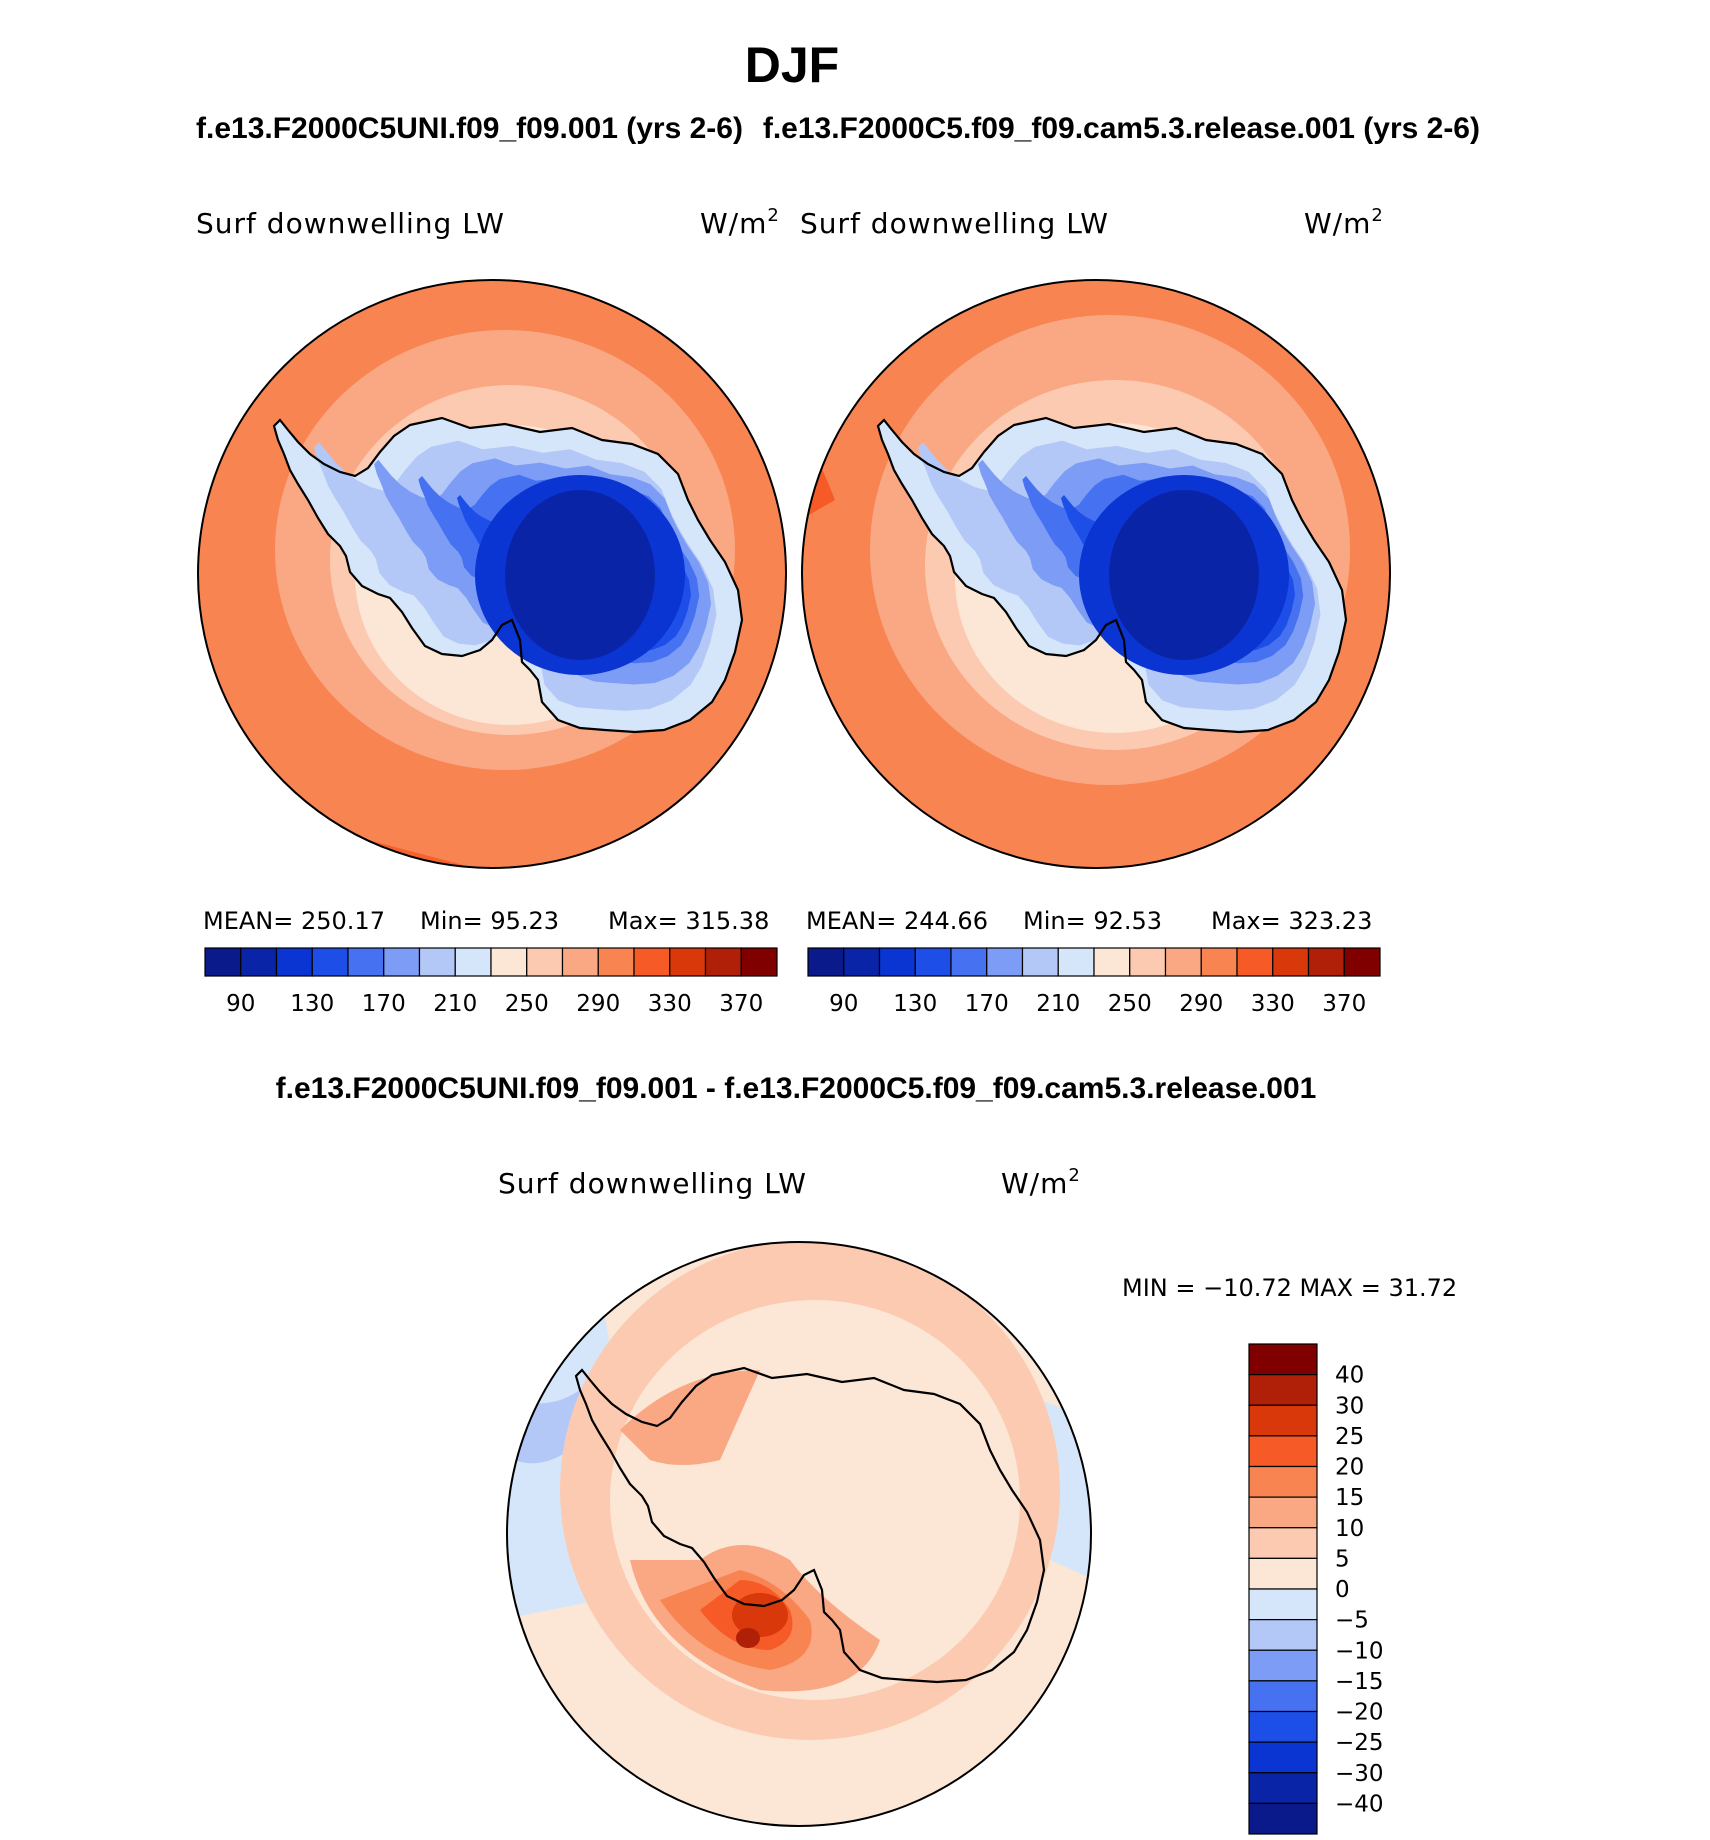  I want to click on panel-right-units-label: W/m2, so click(1344, 222).